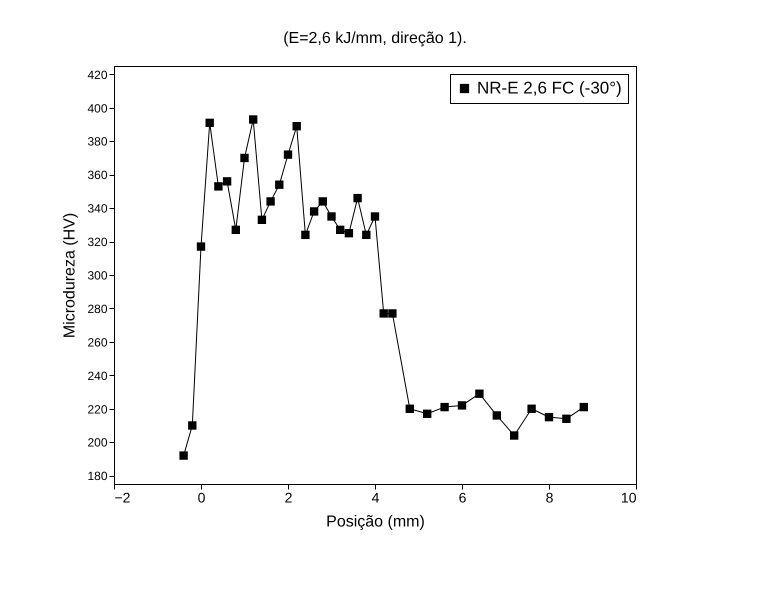  Describe the element at coordinates (97, 108) in the screenshot. I see `y-tick-label: 400` at that location.